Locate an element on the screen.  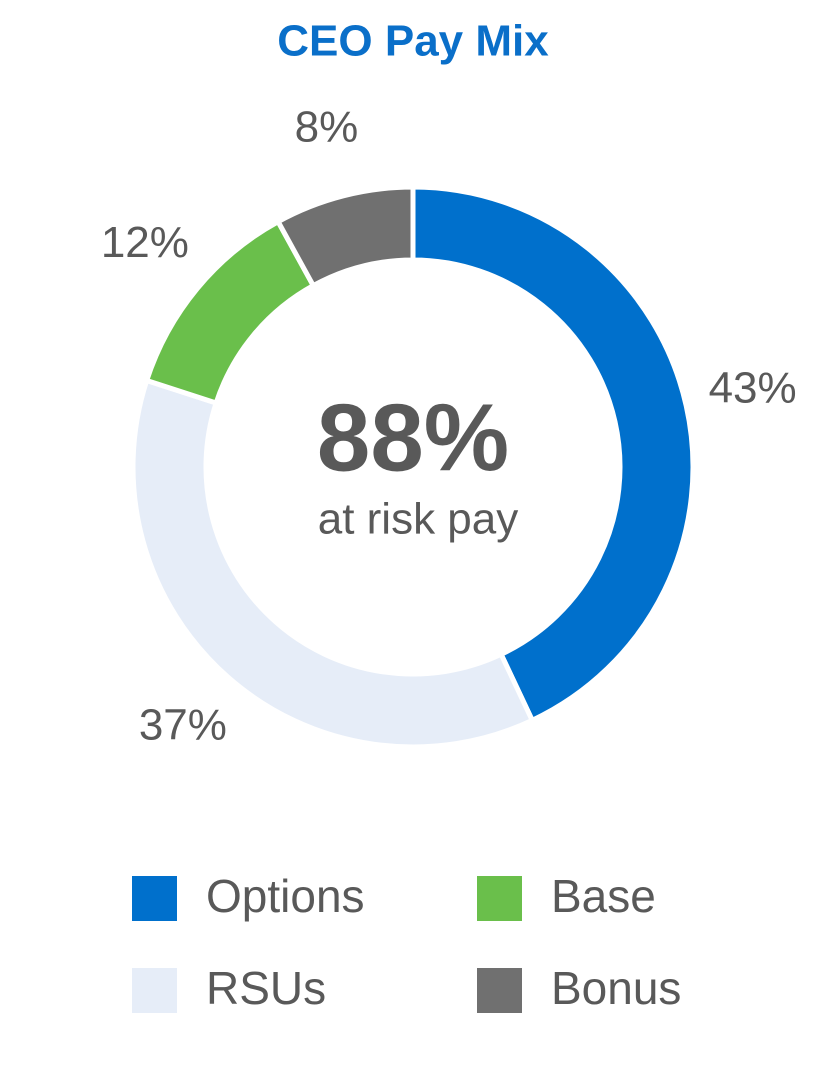
center-value: 88% is located at coordinates (413, 437).